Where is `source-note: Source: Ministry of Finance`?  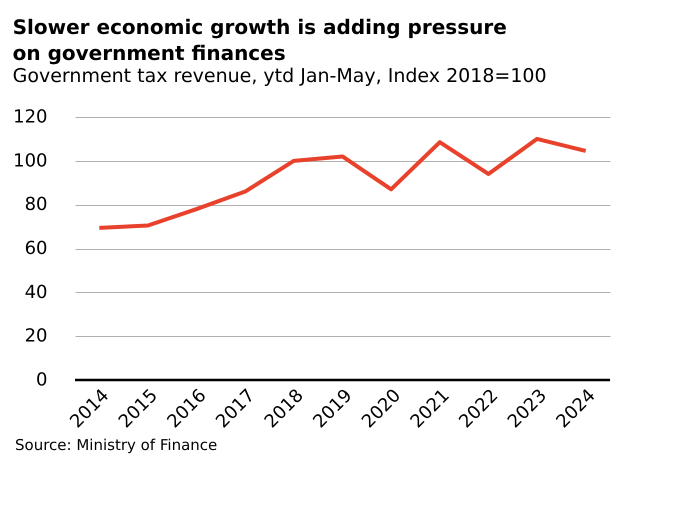 source-note: Source: Ministry of Finance is located at coordinates (116, 445).